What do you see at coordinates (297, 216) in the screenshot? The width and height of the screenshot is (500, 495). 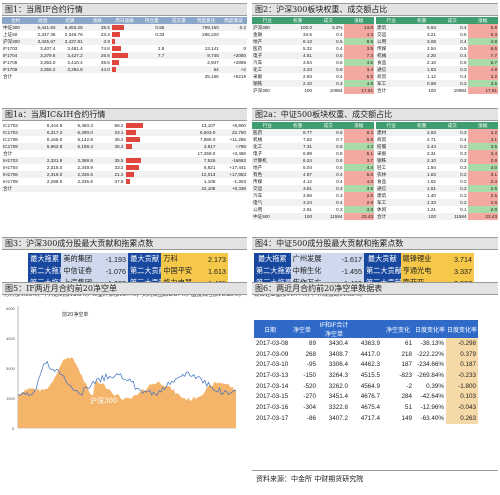 I see `fig2a-left-cell: 100` at bounding box center [297, 216].